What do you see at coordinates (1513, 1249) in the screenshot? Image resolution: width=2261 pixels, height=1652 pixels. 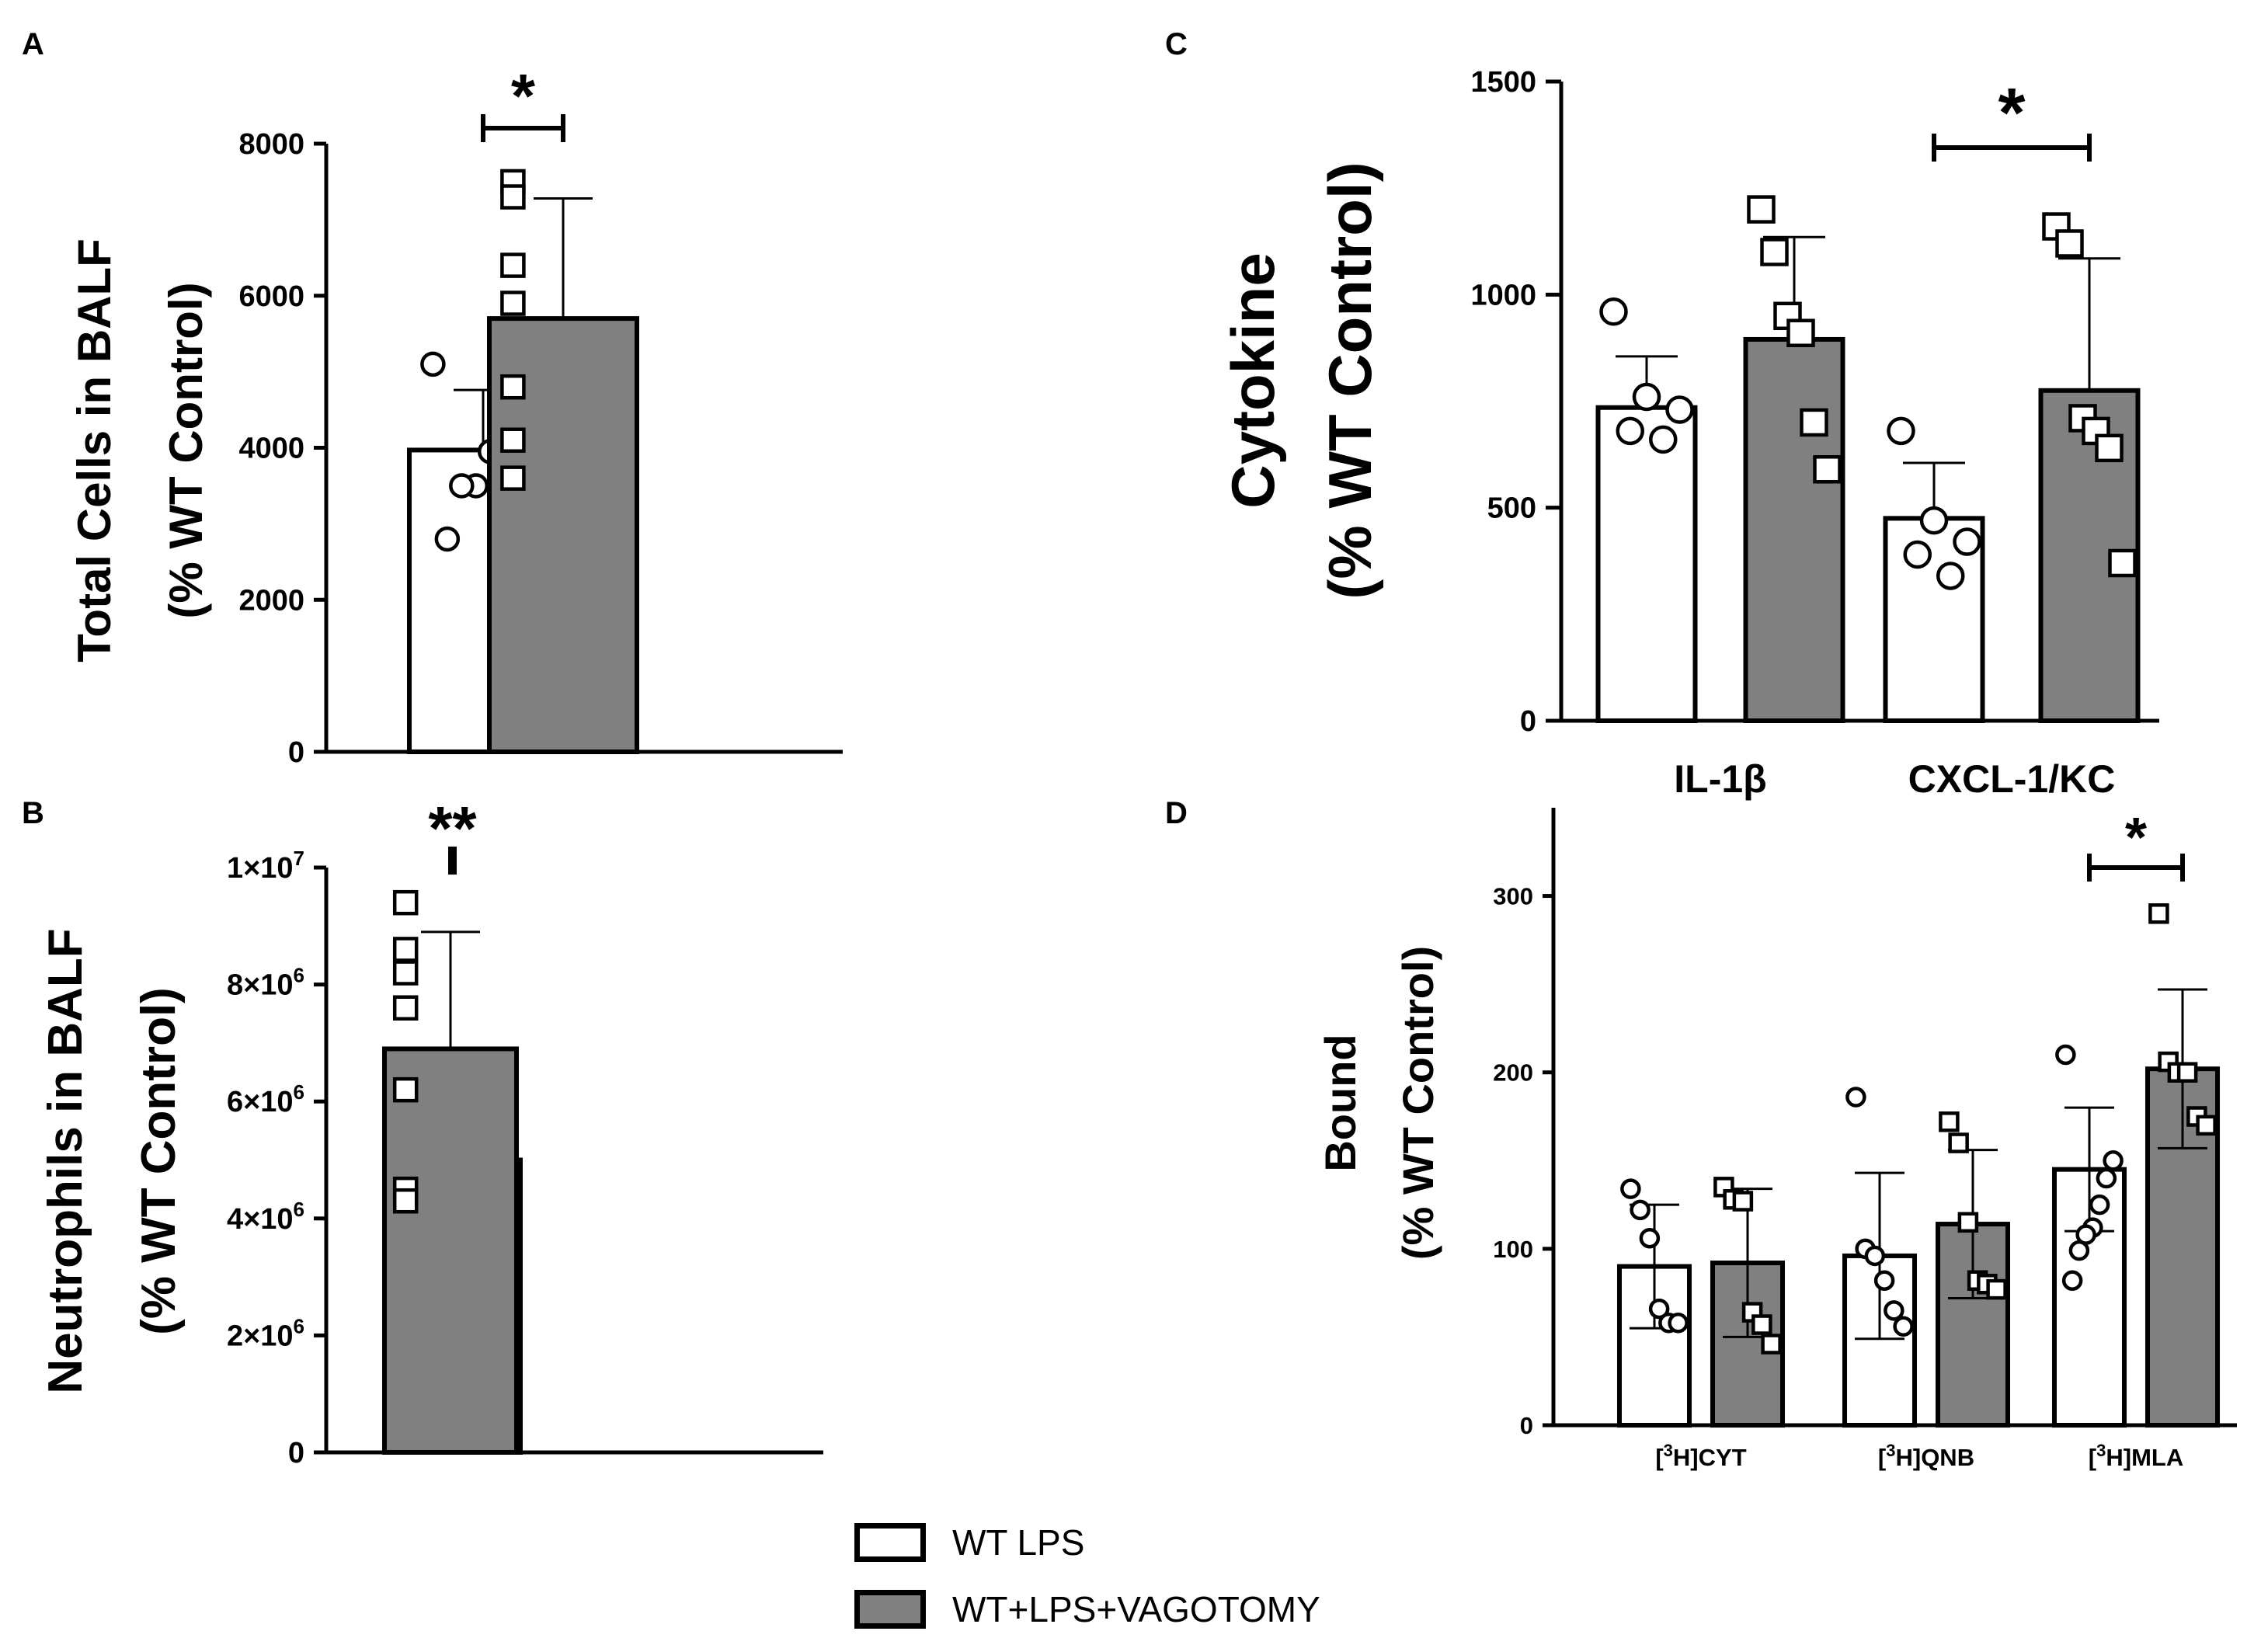 I see `y-tick-label: 100` at bounding box center [1513, 1249].